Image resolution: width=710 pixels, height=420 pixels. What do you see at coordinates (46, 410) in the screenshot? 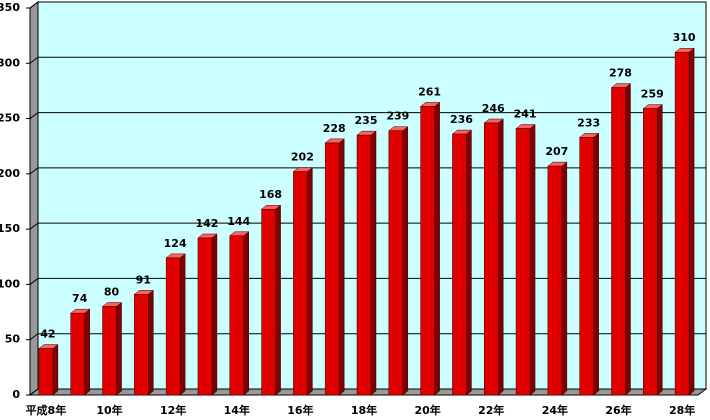
I see `x-tick-label: 平成8年` at bounding box center [46, 410].